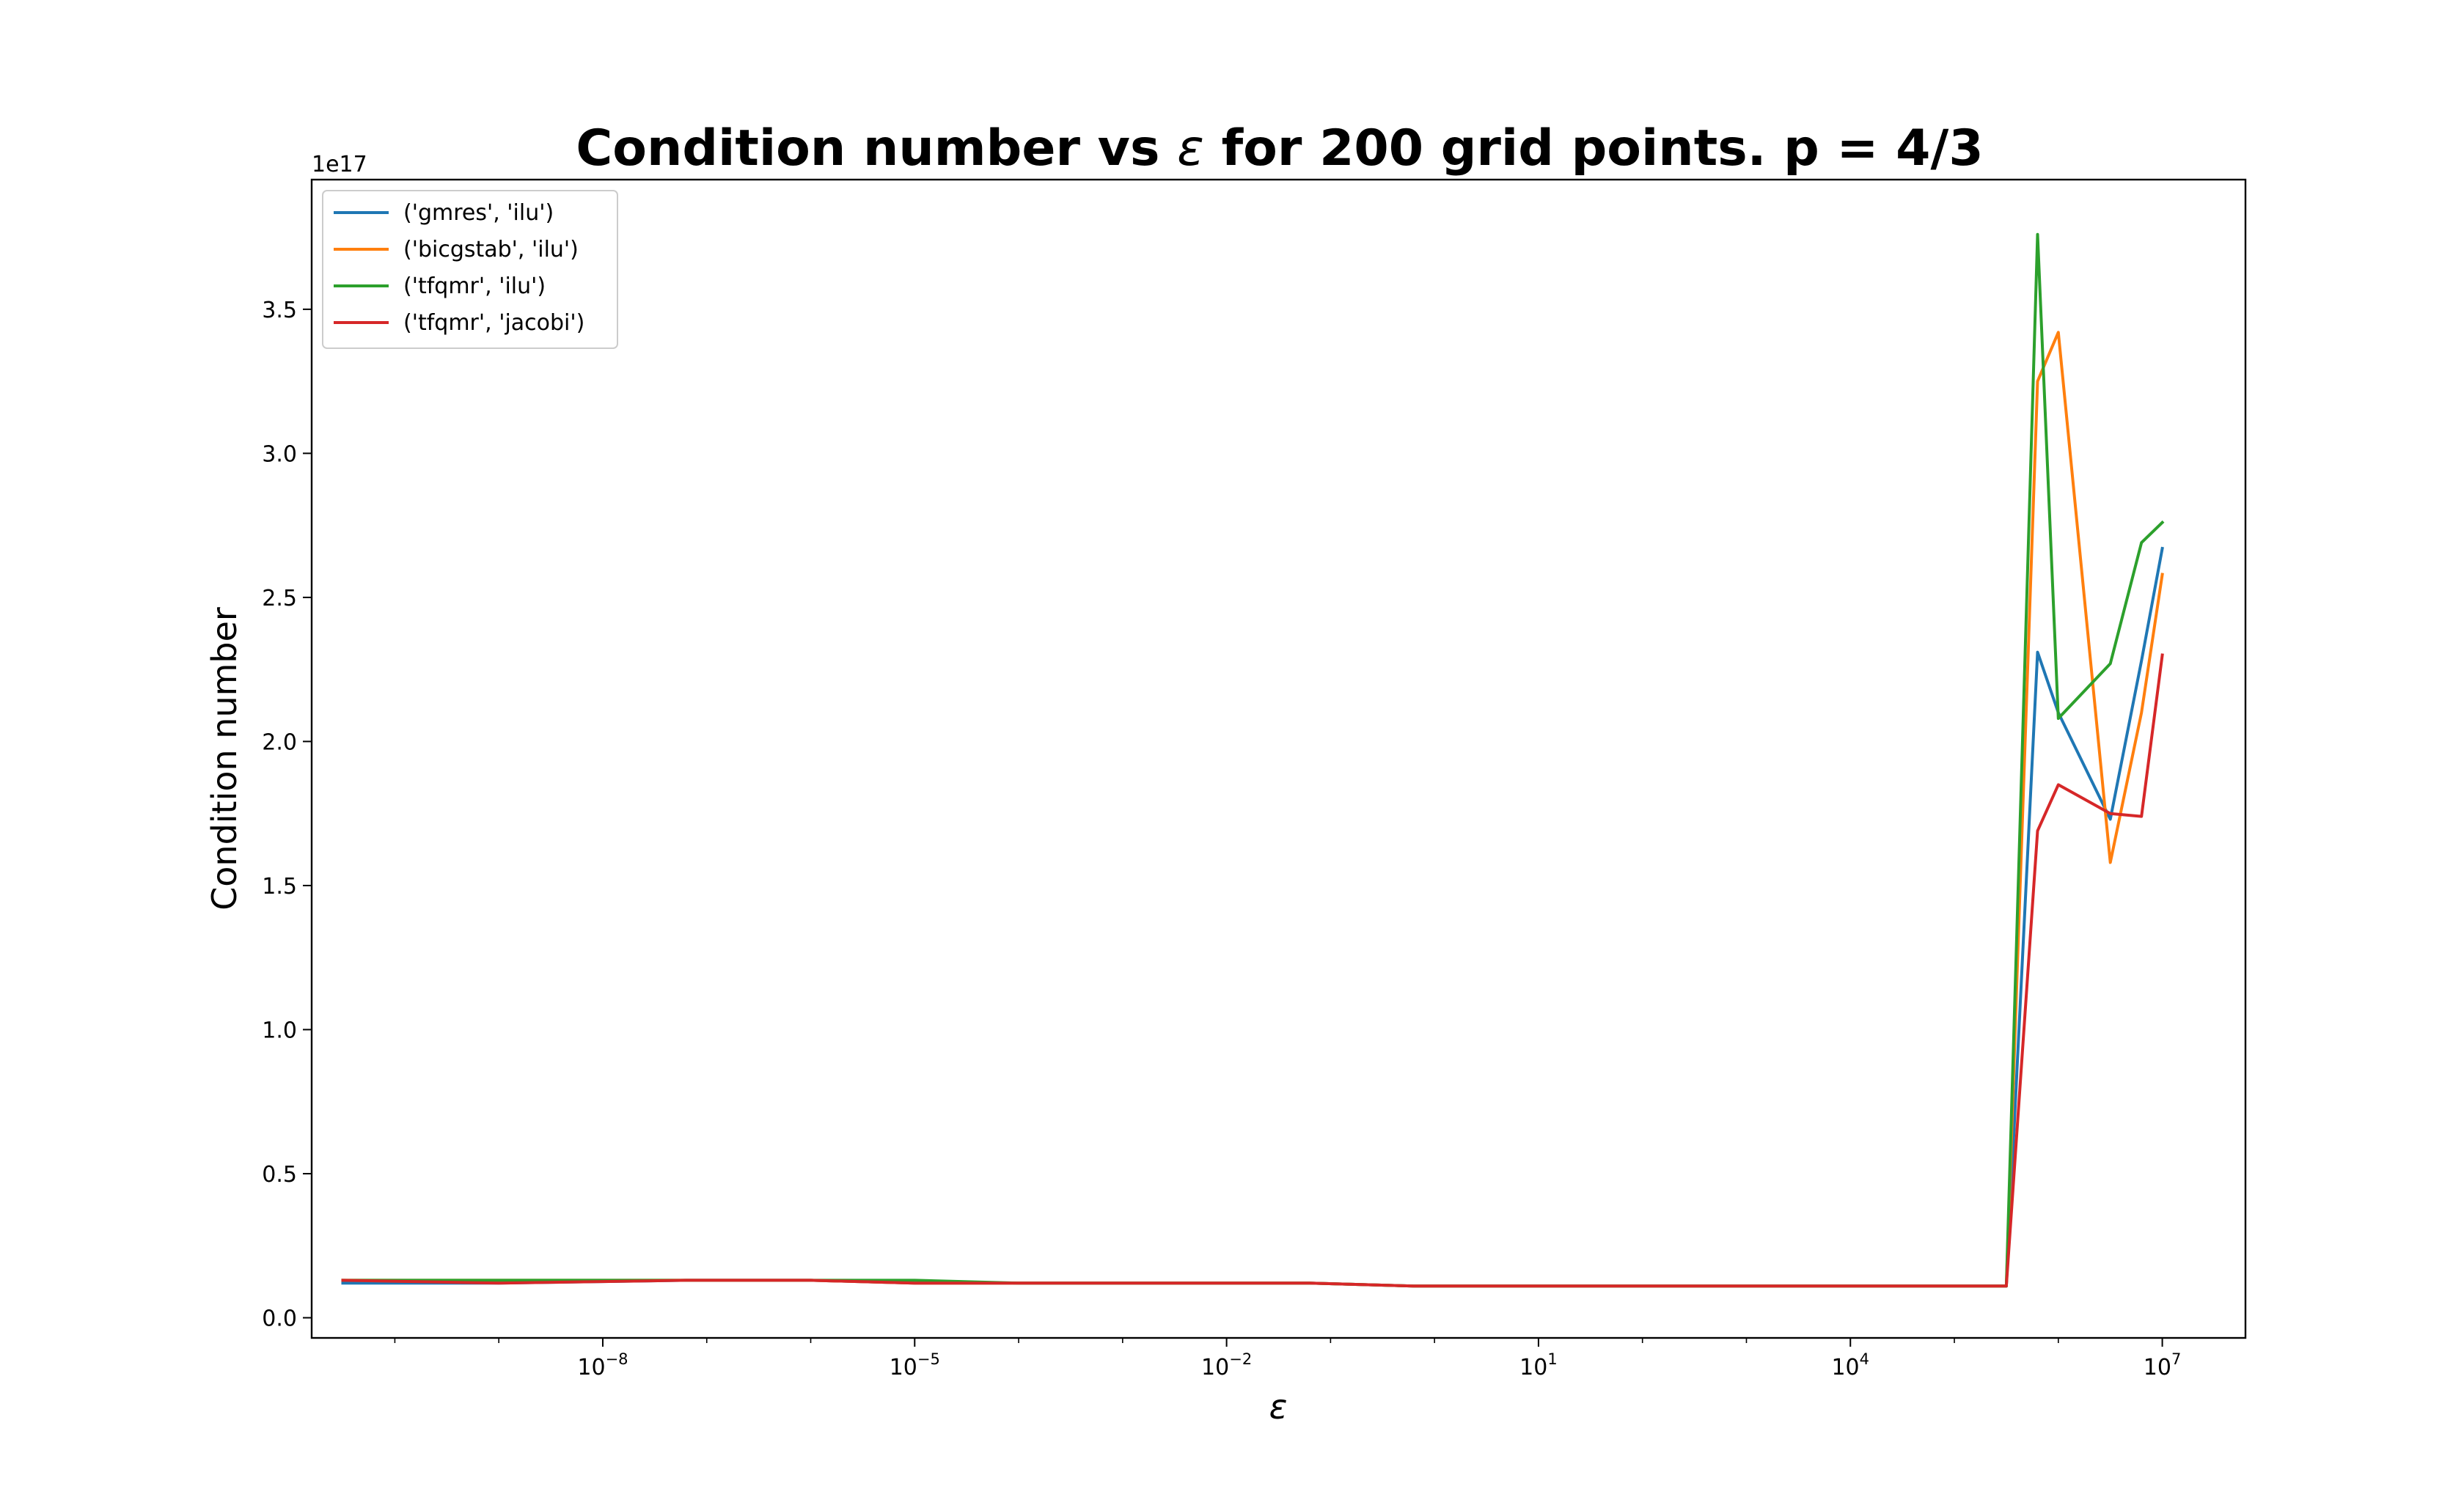 The width and height of the screenshot is (2464, 1486). I want to click on y-tick-label: 3.0, so click(279, 454).